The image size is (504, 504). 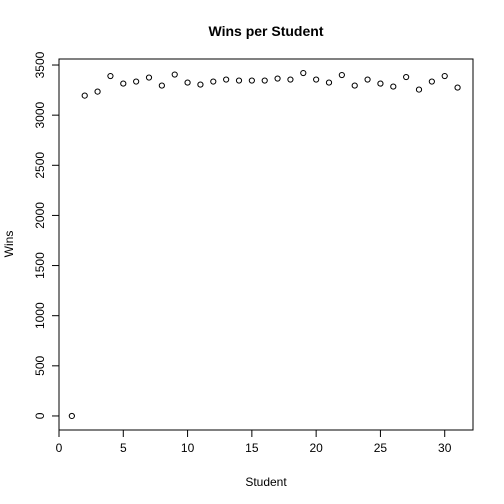 I want to click on x-tick-label: 5, so click(x=123, y=448).